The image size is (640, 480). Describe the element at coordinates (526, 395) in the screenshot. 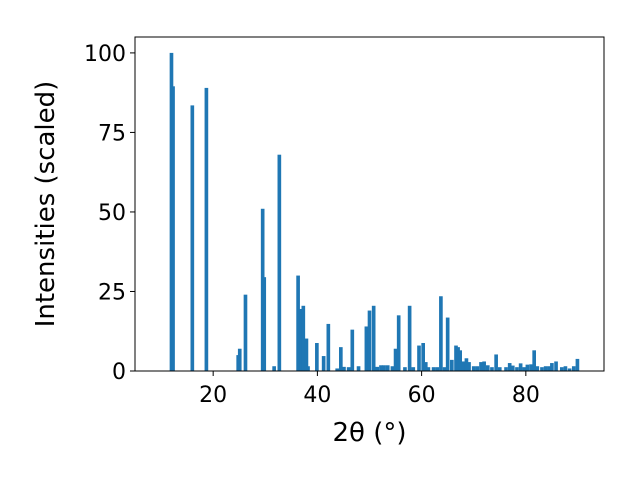

I see `x-tick-label: 80` at that location.